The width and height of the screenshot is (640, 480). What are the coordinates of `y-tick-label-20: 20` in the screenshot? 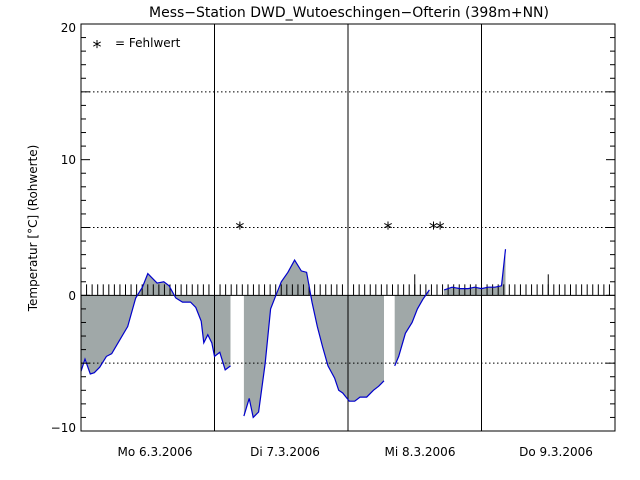 It's located at (68, 28).